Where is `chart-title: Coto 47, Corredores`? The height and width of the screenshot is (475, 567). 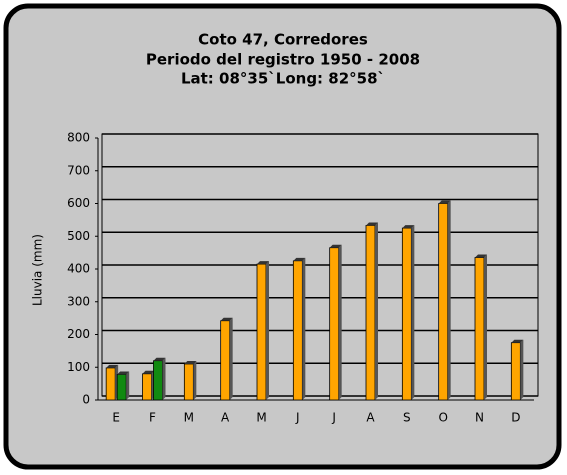 chart-title: Coto 47, Corredores is located at coordinates (283, 40).